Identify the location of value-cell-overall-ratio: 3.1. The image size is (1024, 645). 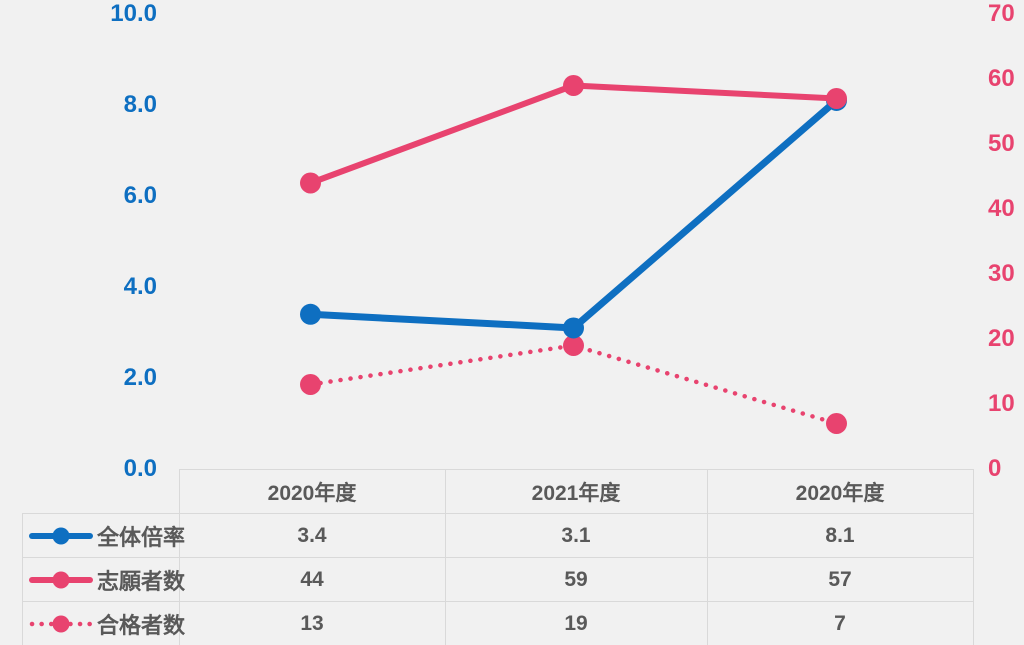
(576, 535).